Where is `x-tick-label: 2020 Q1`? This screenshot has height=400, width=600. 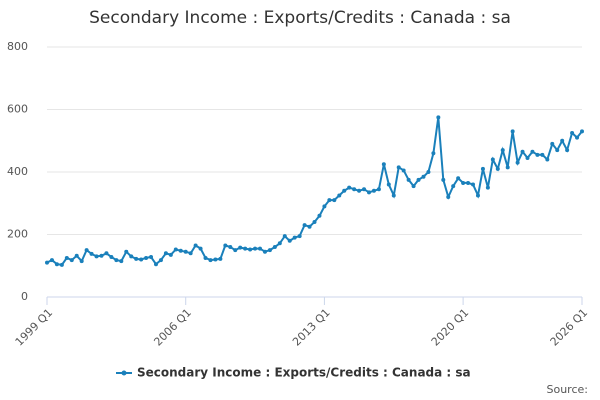 x-tick-label: 2020 Q1 is located at coordinates (450, 327).